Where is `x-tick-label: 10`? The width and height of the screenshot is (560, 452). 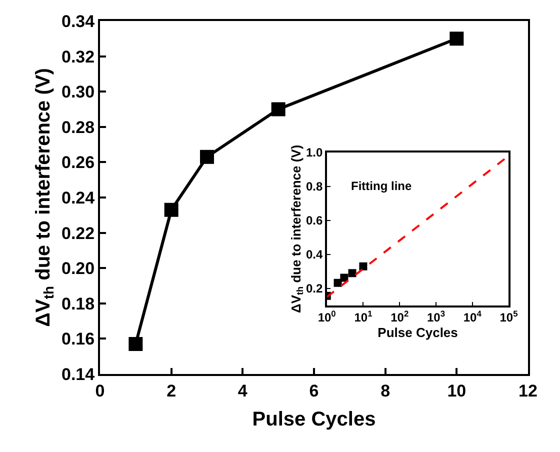 x-tick-label: 10 is located at coordinates (456, 390).